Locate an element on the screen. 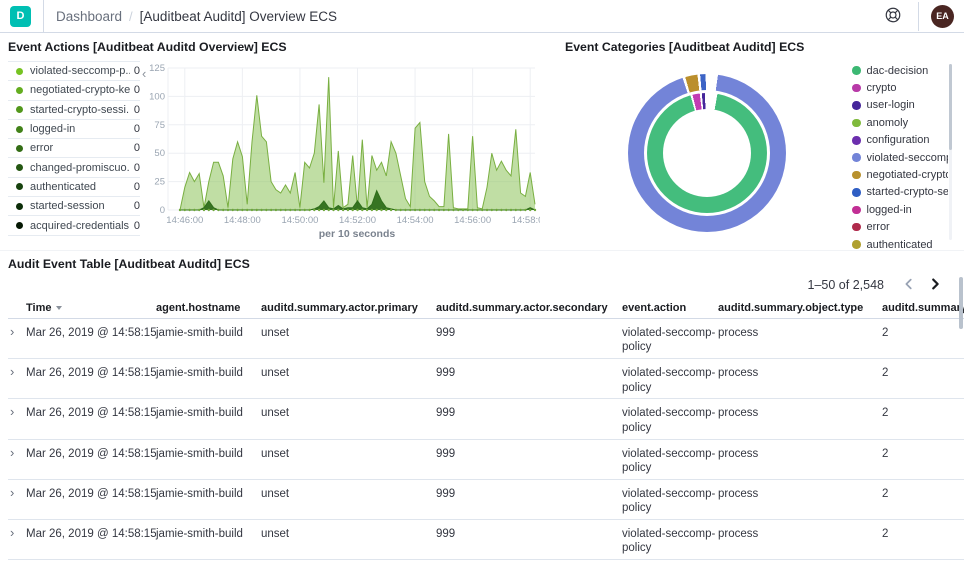 Image resolution: width=964 pixels, height=561 pixels. pagination-prev-button is located at coordinates (909, 285).